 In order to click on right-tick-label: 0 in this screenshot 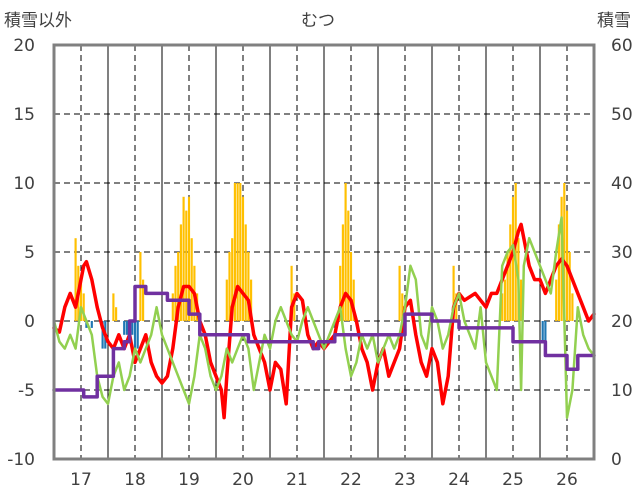, I will do `click(616, 460)`.